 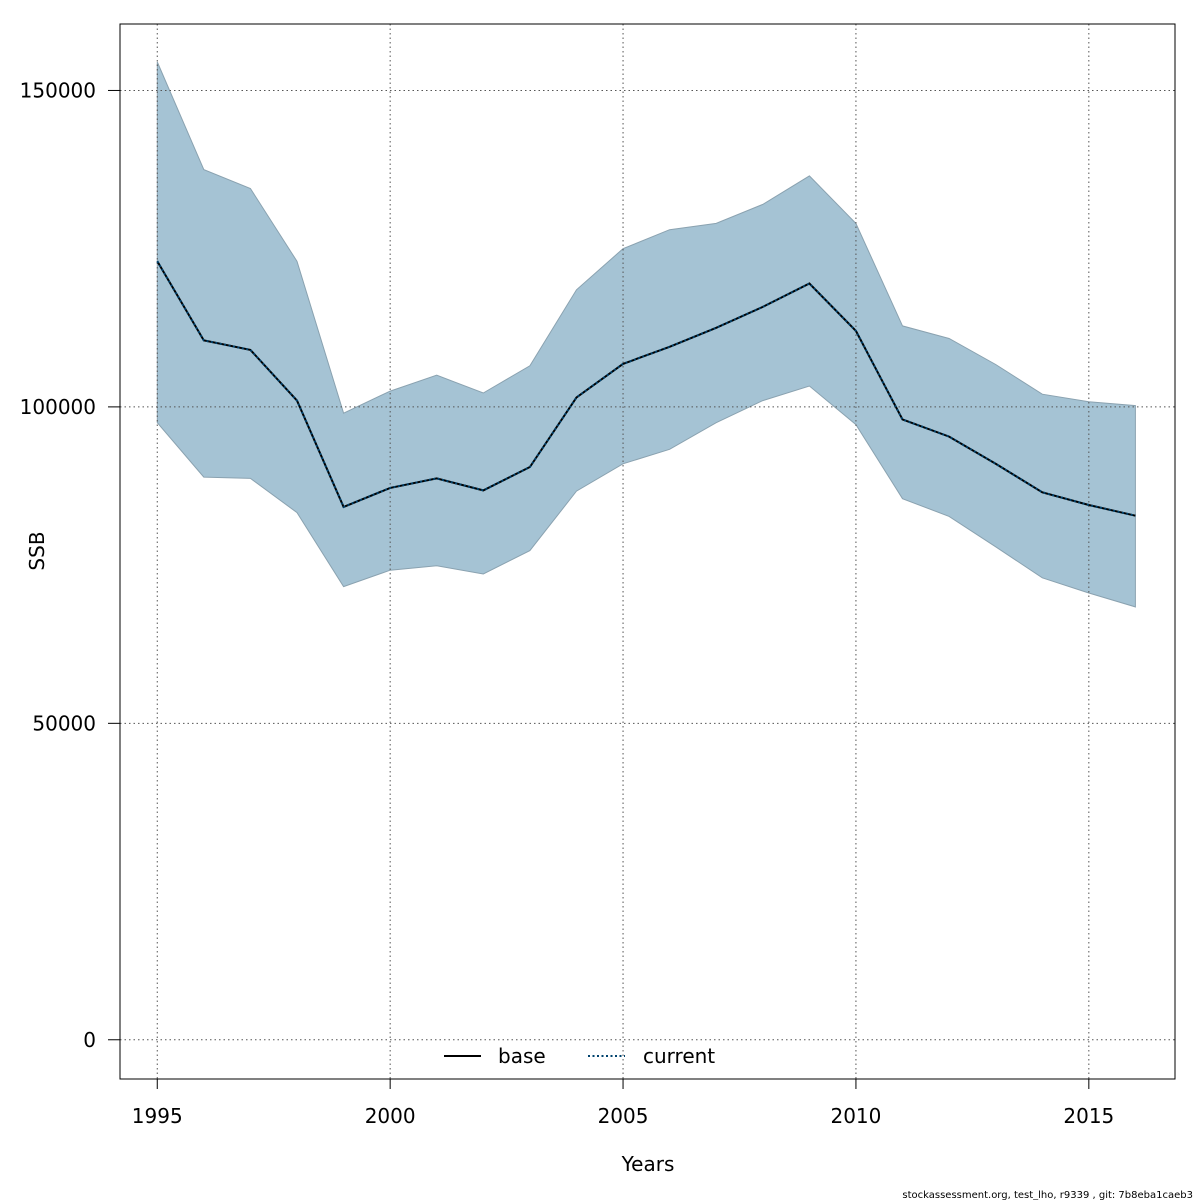 I want to click on y-tick-label-100000: 100000, so click(x=58, y=407).